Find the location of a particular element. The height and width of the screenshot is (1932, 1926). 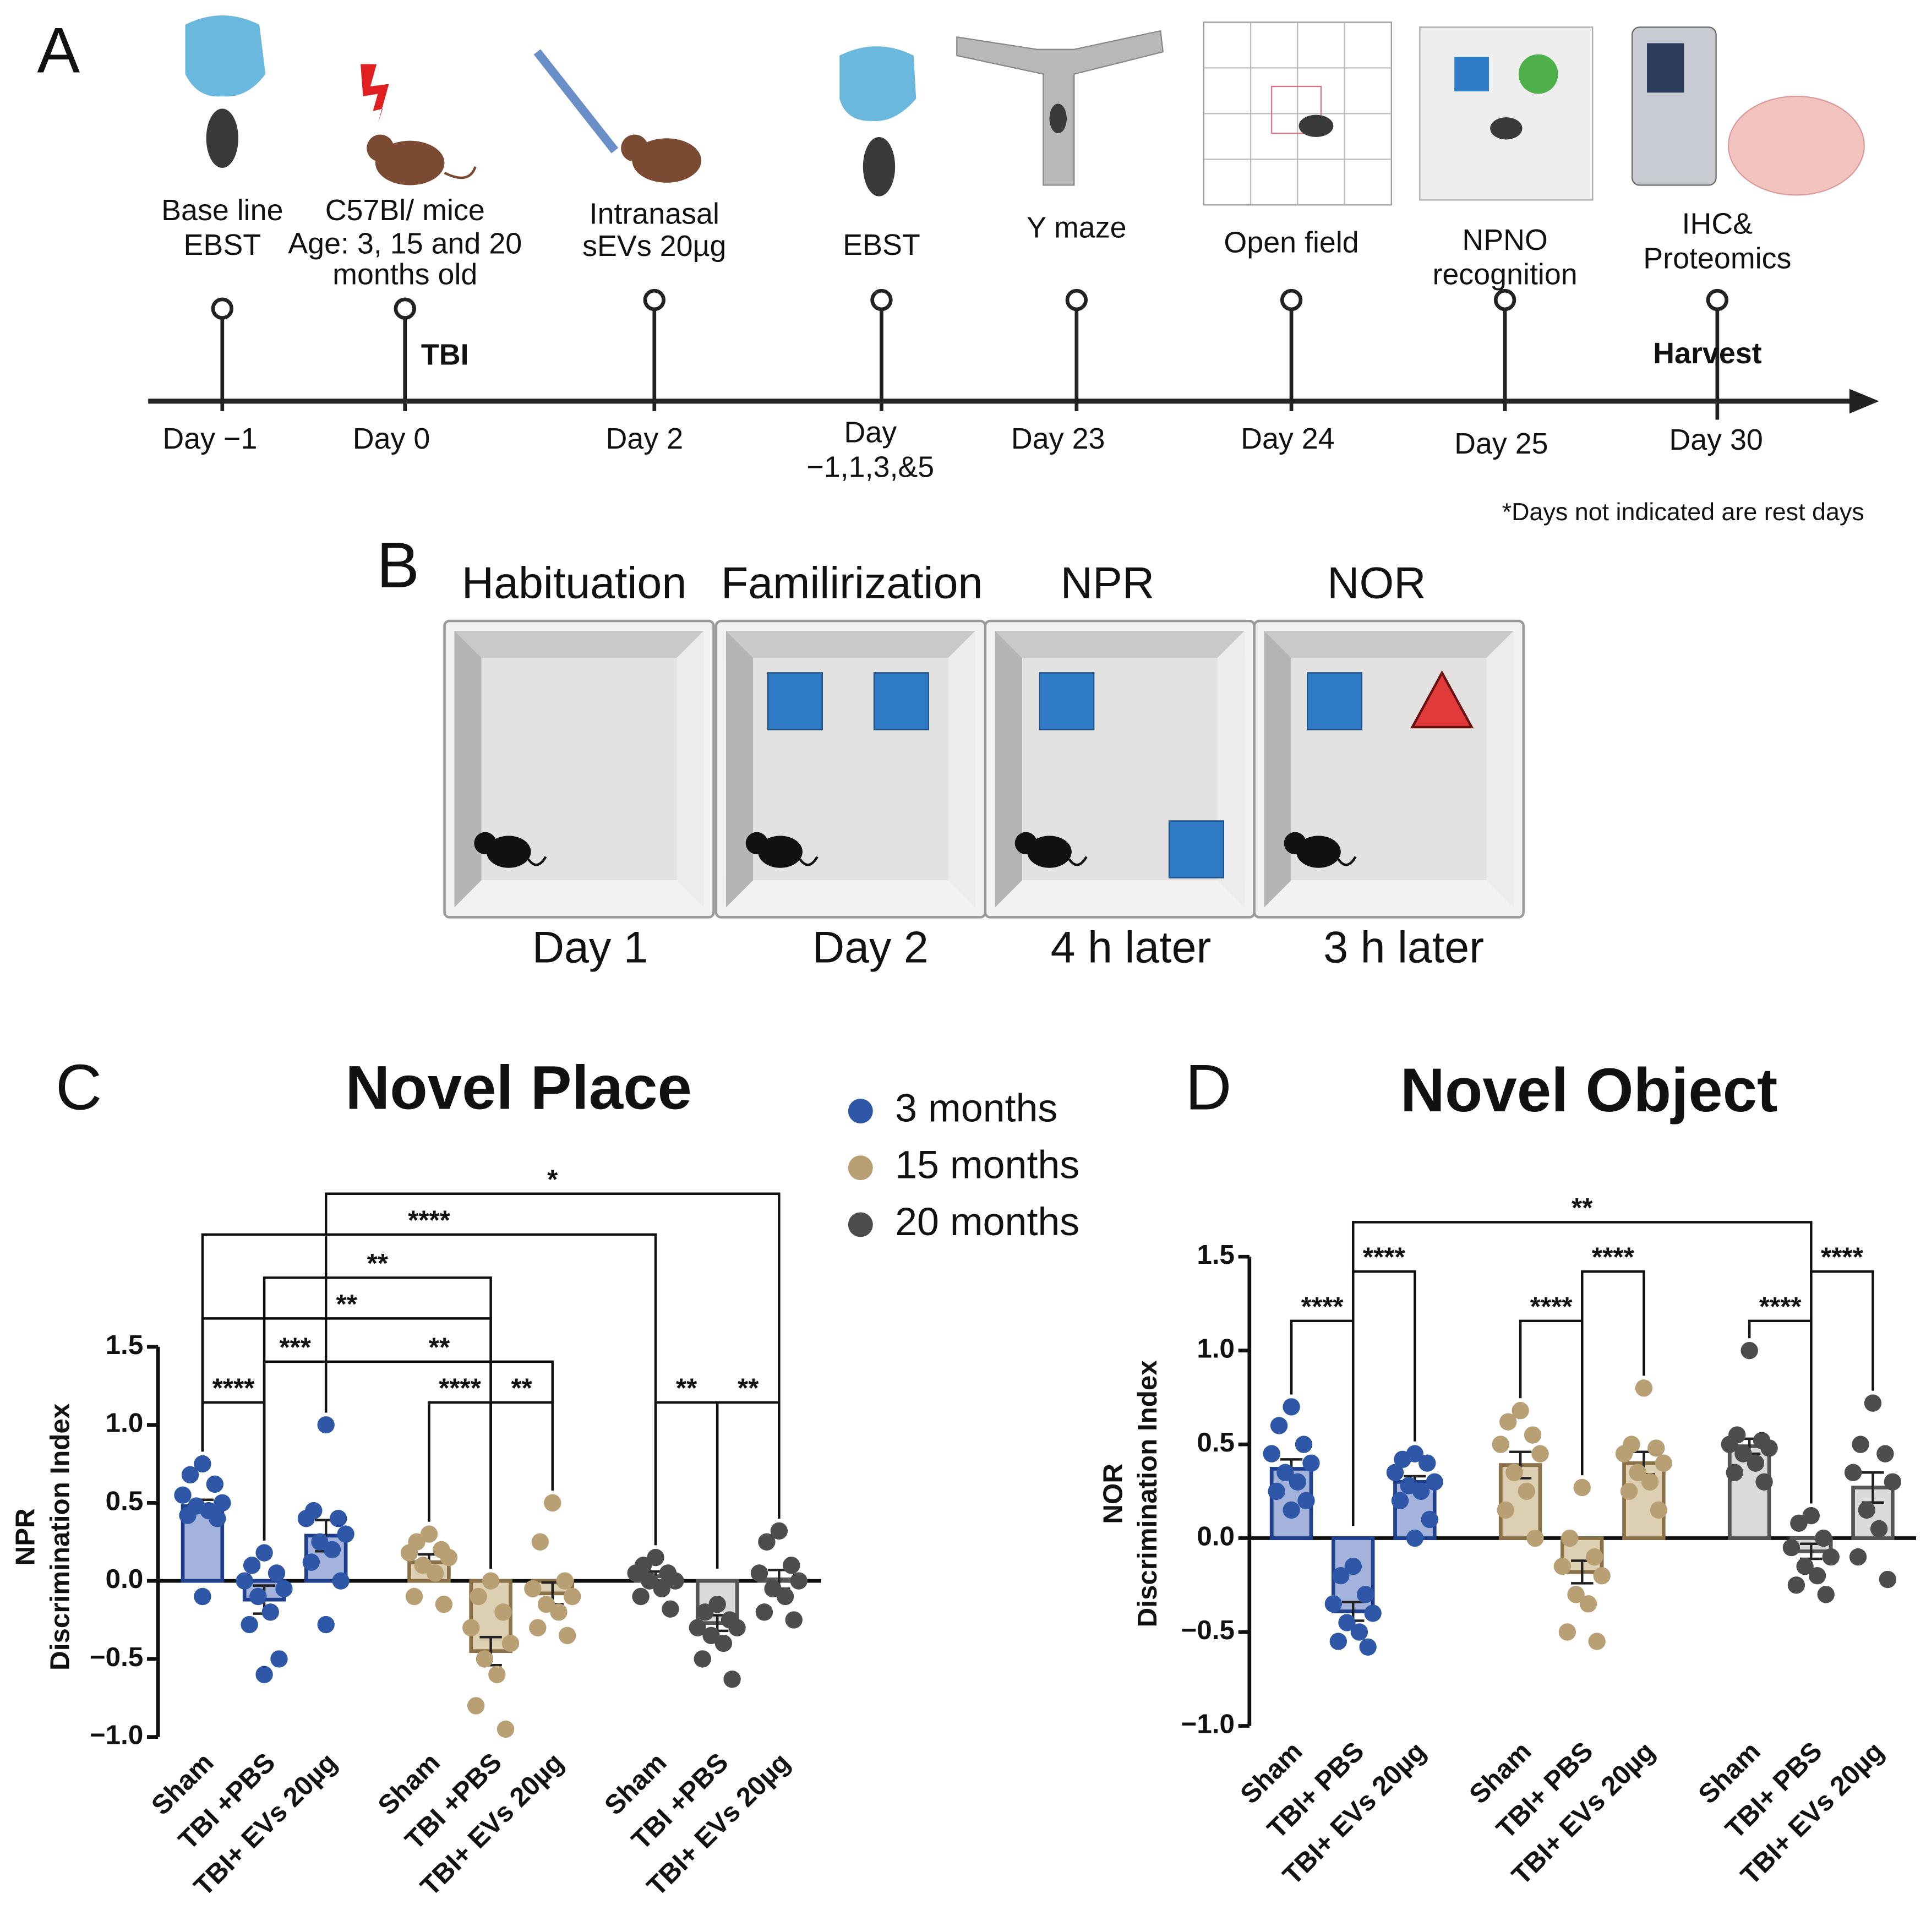

y-tick-label: 0.5 is located at coordinates (125, 1501).